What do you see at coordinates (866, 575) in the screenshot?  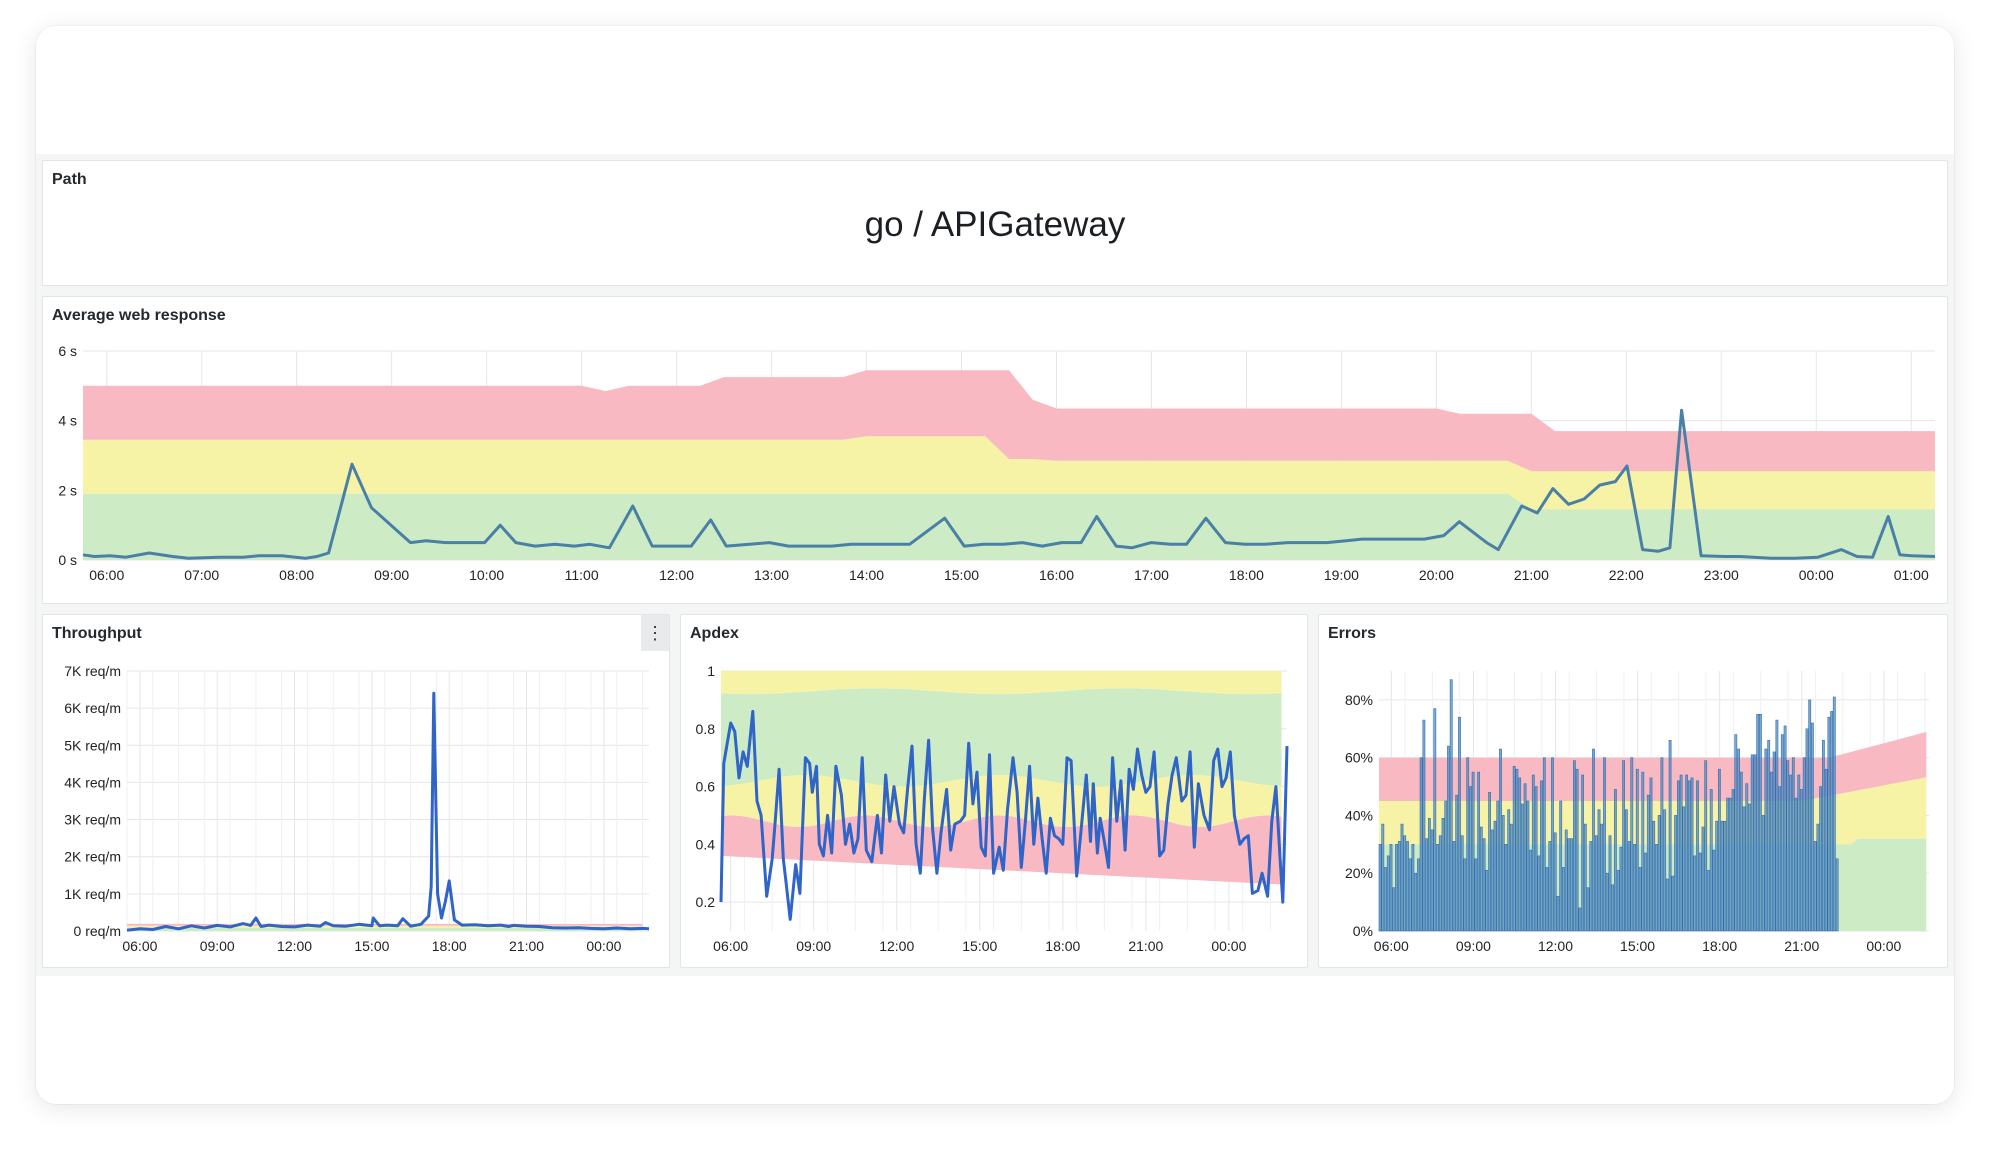 I see `x-tick-label: 14:00` at bounding box center [866, 575].